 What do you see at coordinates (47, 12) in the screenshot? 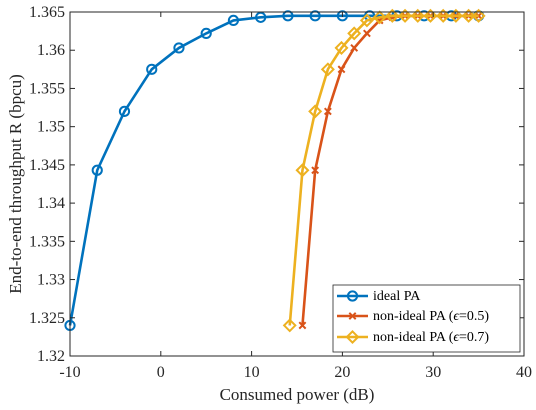
I see `y-tick-label: 1.365` at bounding box center [47, 12].